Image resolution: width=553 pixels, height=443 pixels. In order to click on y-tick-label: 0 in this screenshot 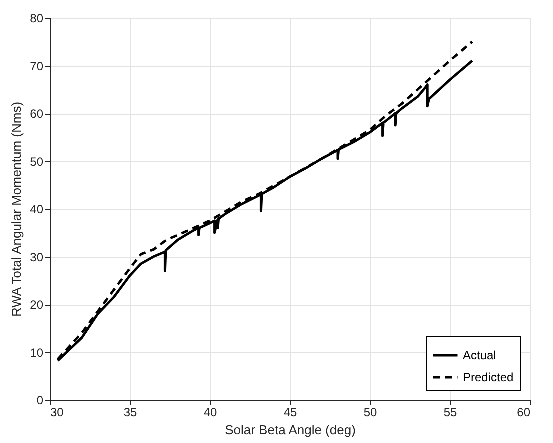, I will do `click(40, 401)`.